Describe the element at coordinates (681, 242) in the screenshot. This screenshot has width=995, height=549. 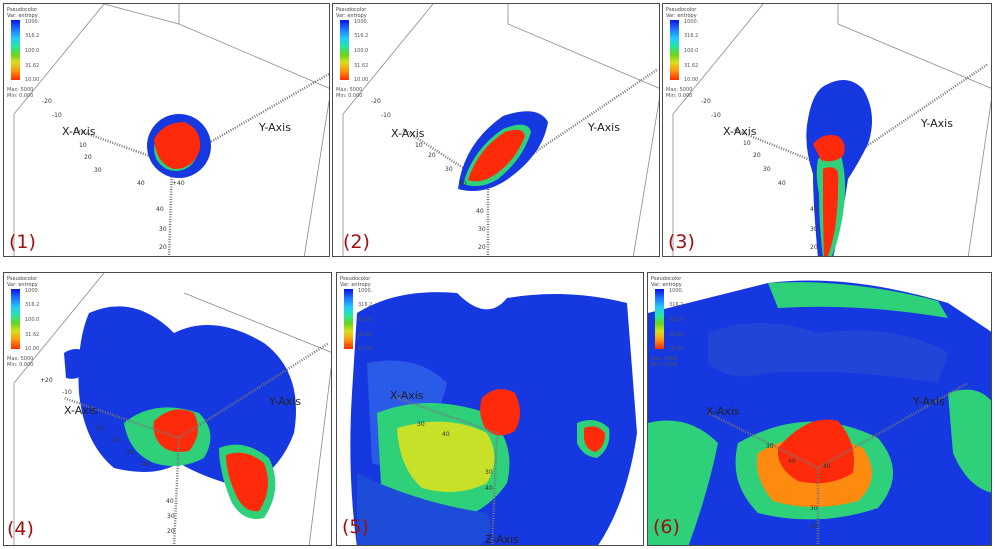
I see `panel-number: (3)` at that location.